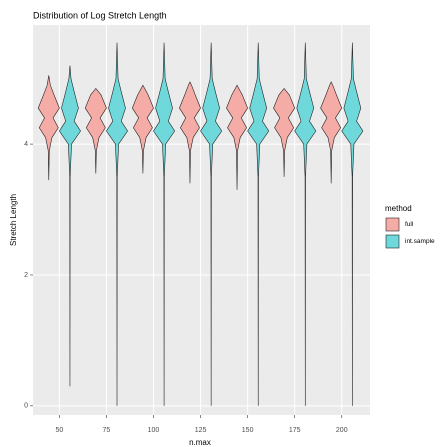  I want to click on y-tick-label: 4, so click(26, 144).